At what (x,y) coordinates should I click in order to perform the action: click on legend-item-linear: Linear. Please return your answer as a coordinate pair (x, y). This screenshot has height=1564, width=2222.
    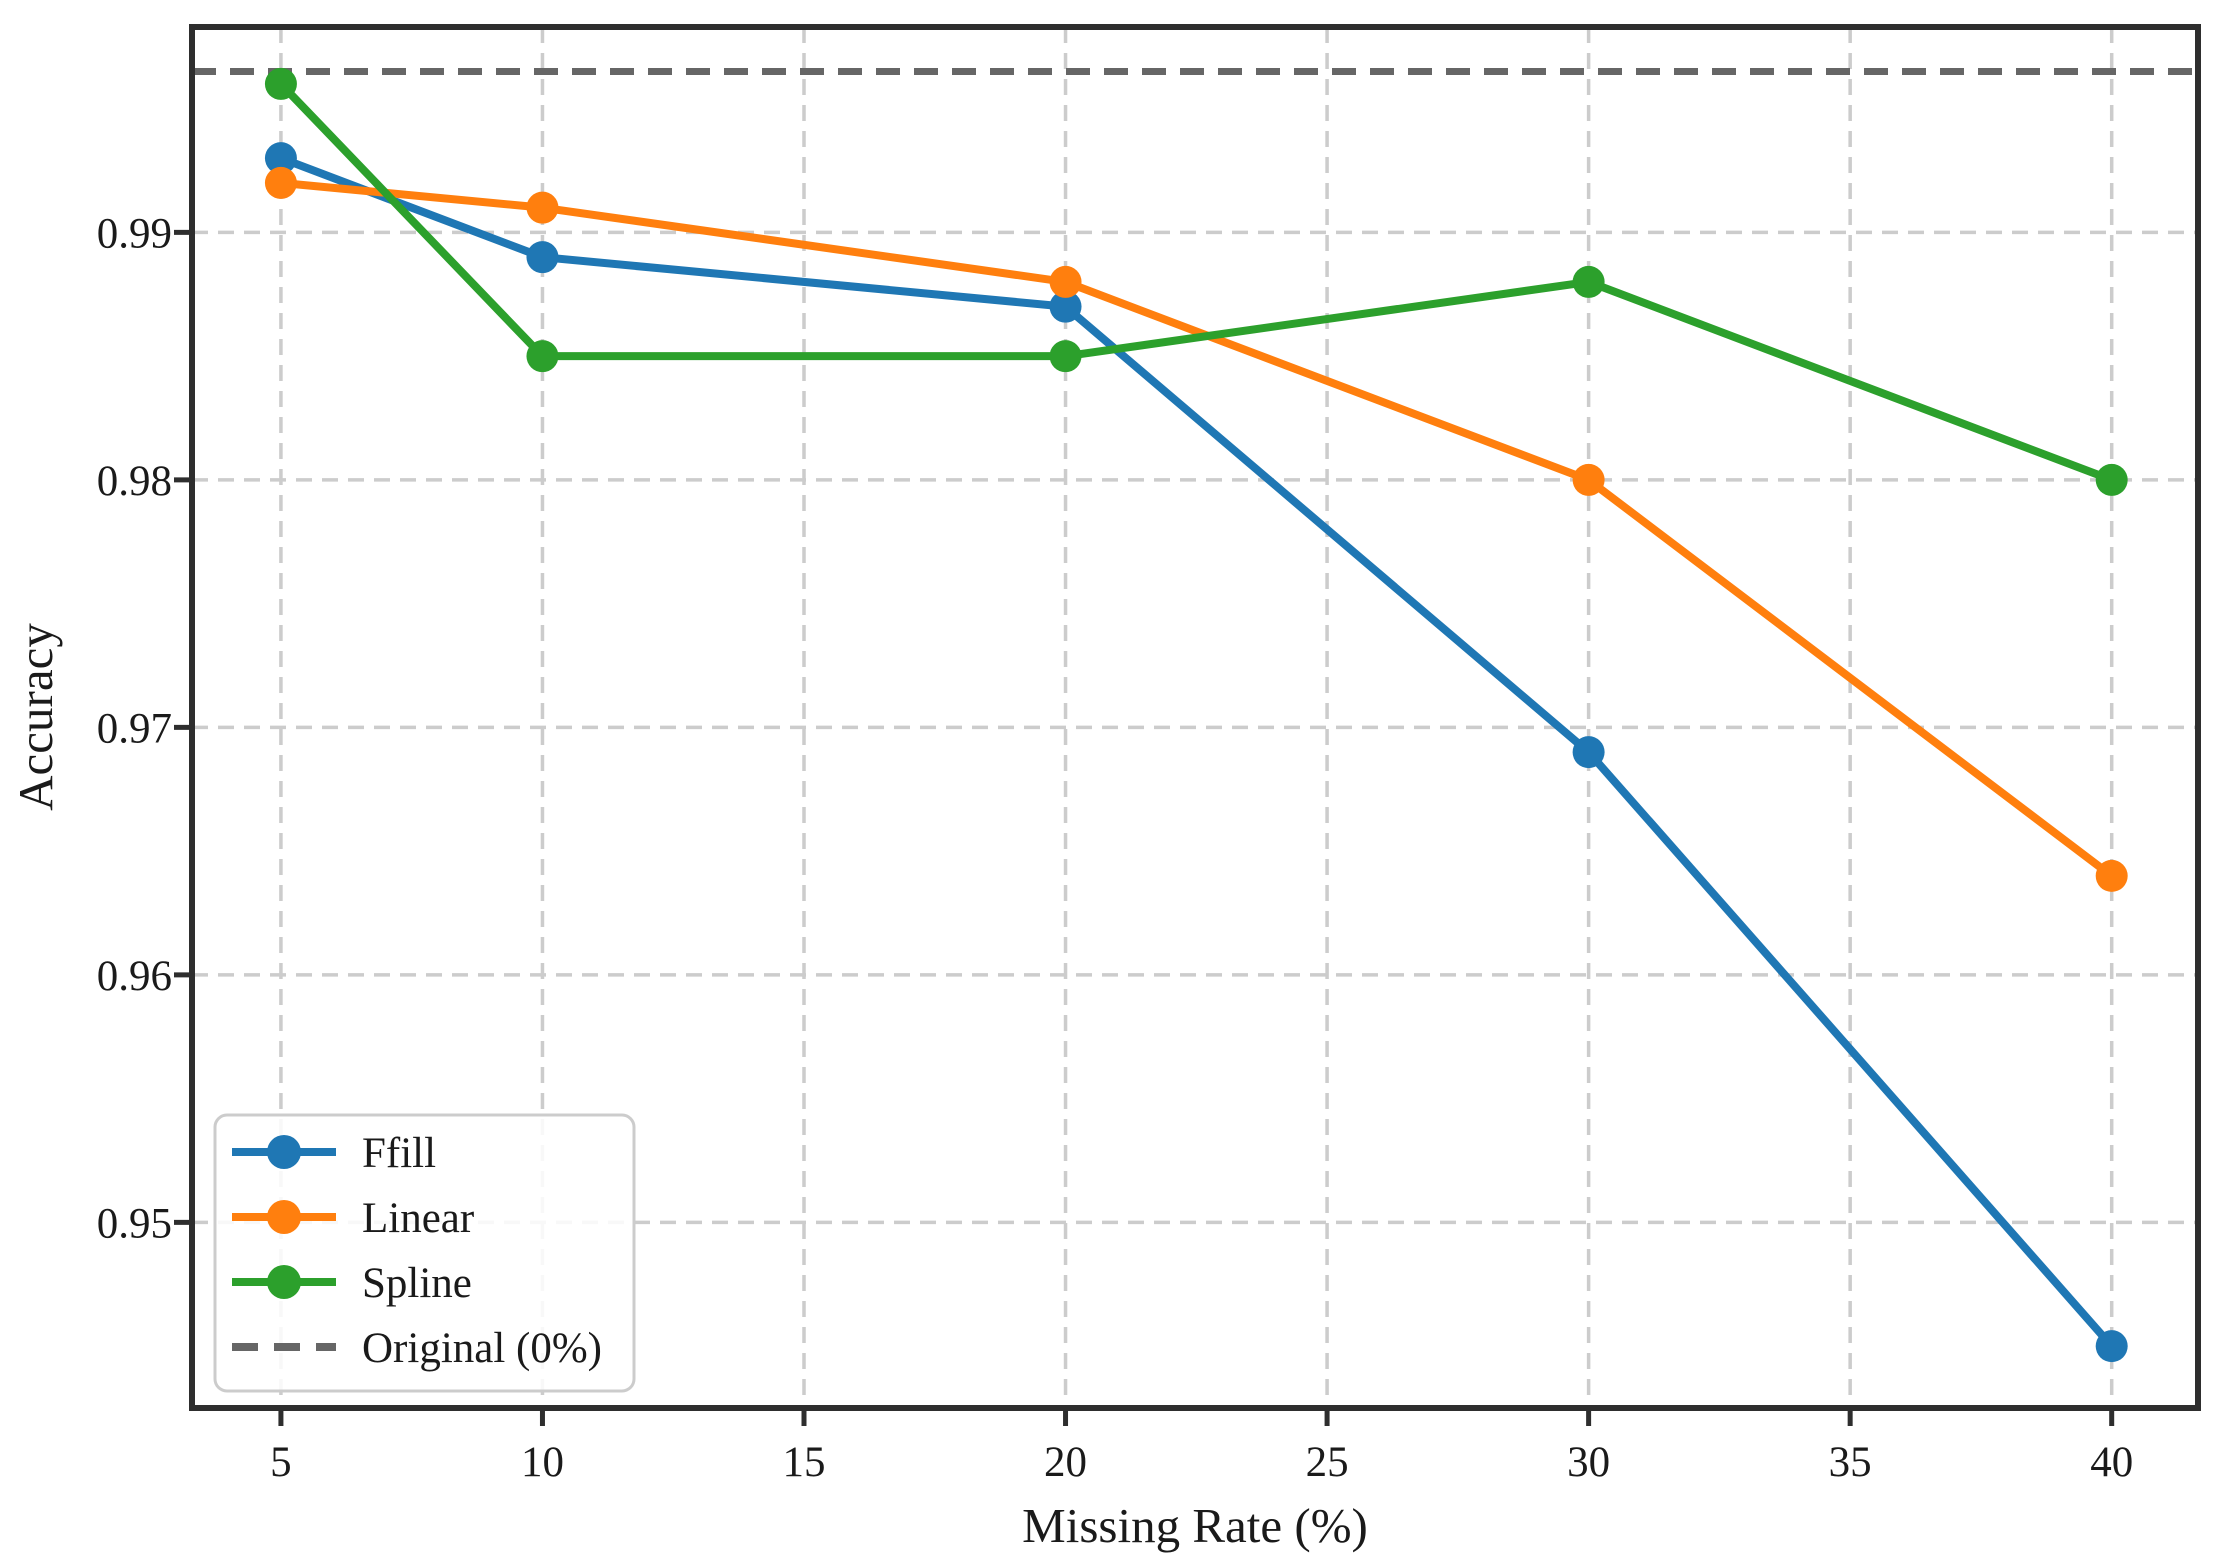
    Looking at the image, I should click on (353, 1218).